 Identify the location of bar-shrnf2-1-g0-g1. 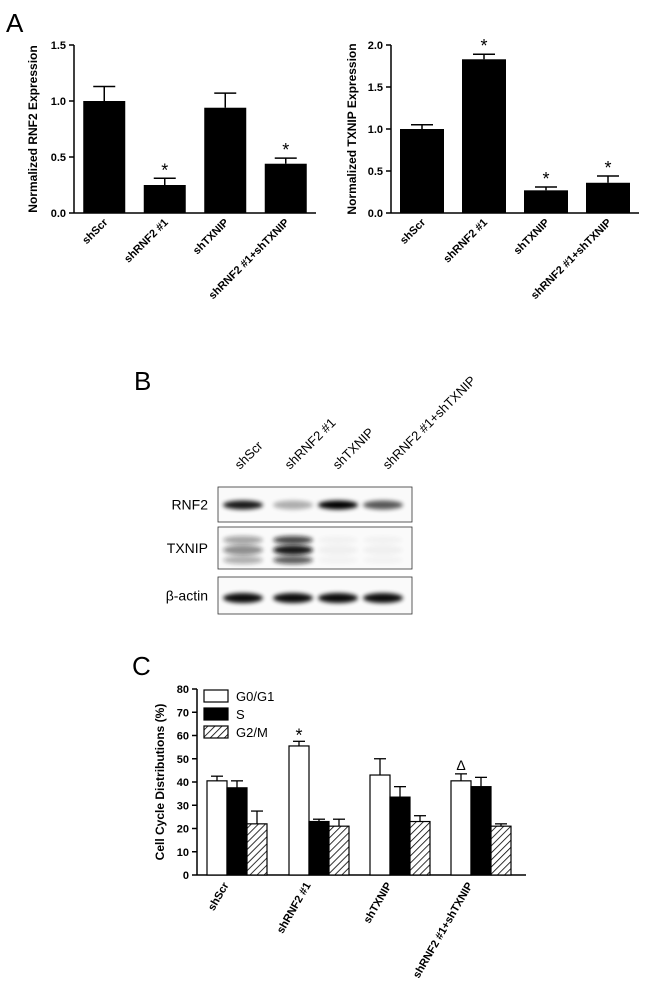
(299, 810).